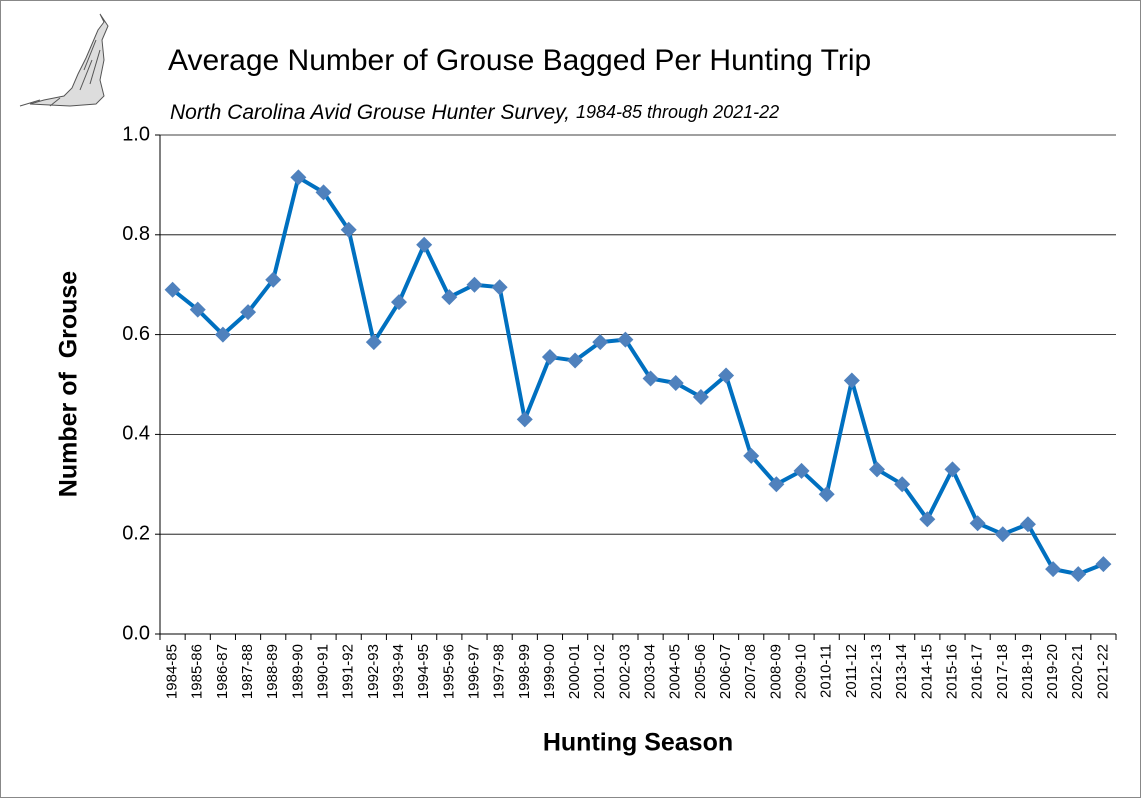  I want to click on y-tick-label: 0.2, so click(136, 533).